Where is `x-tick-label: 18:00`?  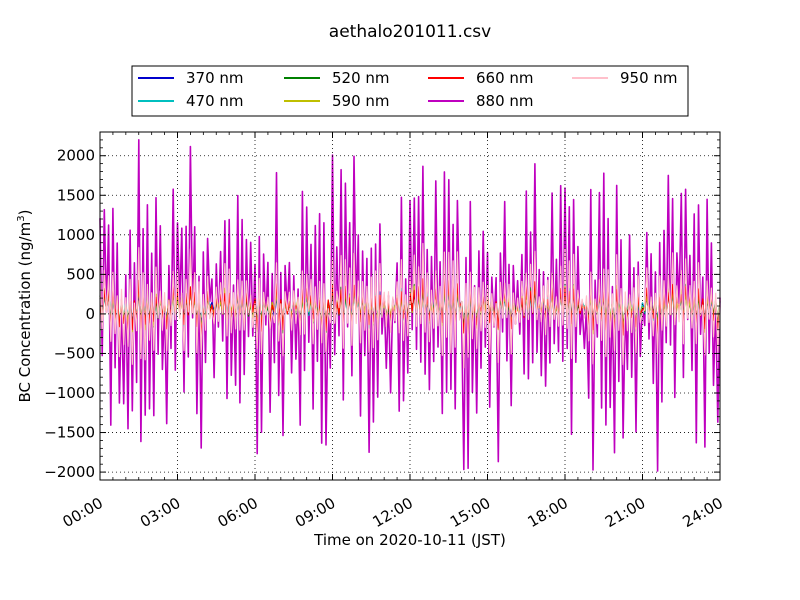
x-tick-label: 18:00 is located at coordinates (548, 512).